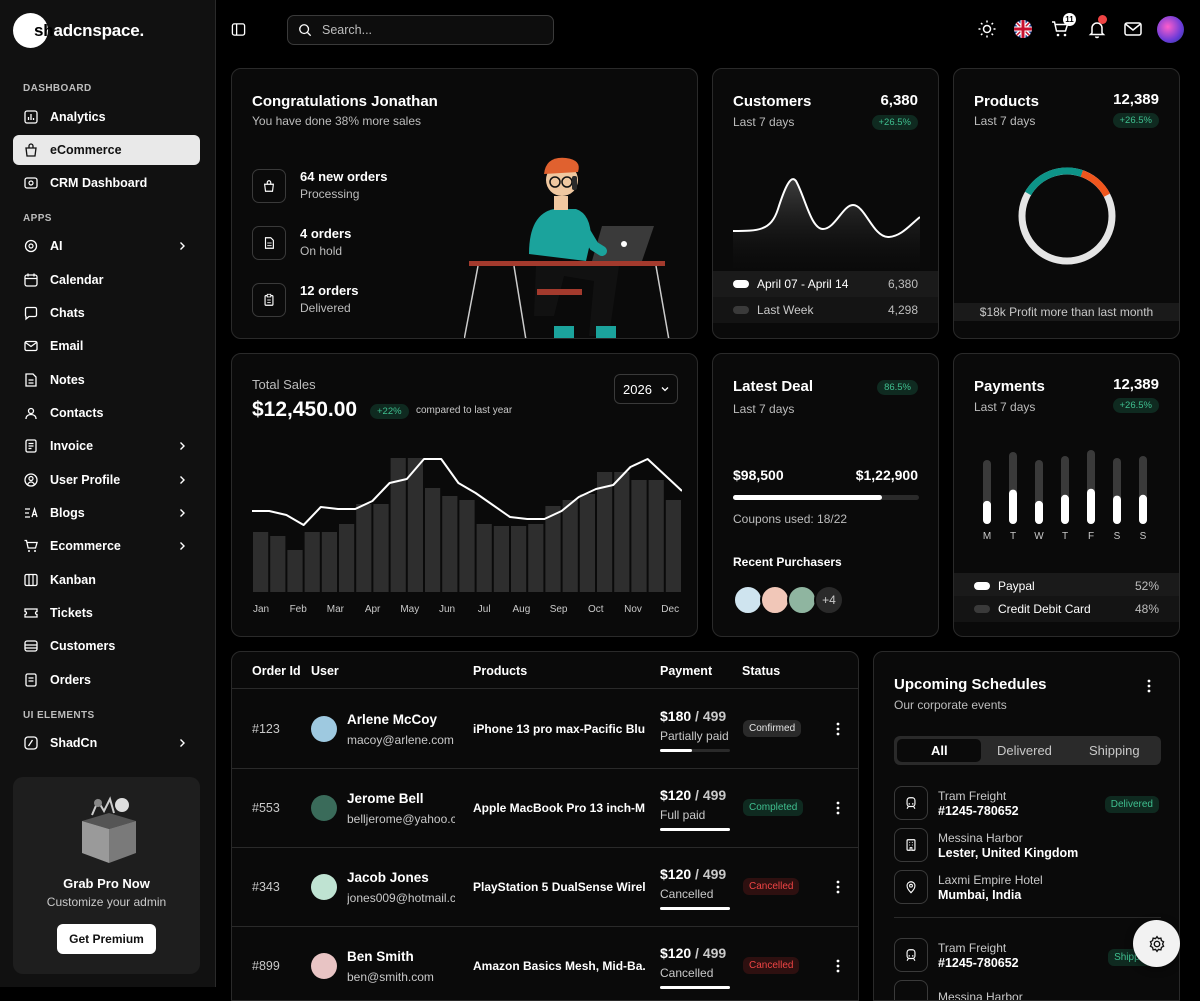  What do you see at coordinates (106, 380) in the screenshot?
I see `sidebar-item-notes: Notes` at bounding box center [106, 380].